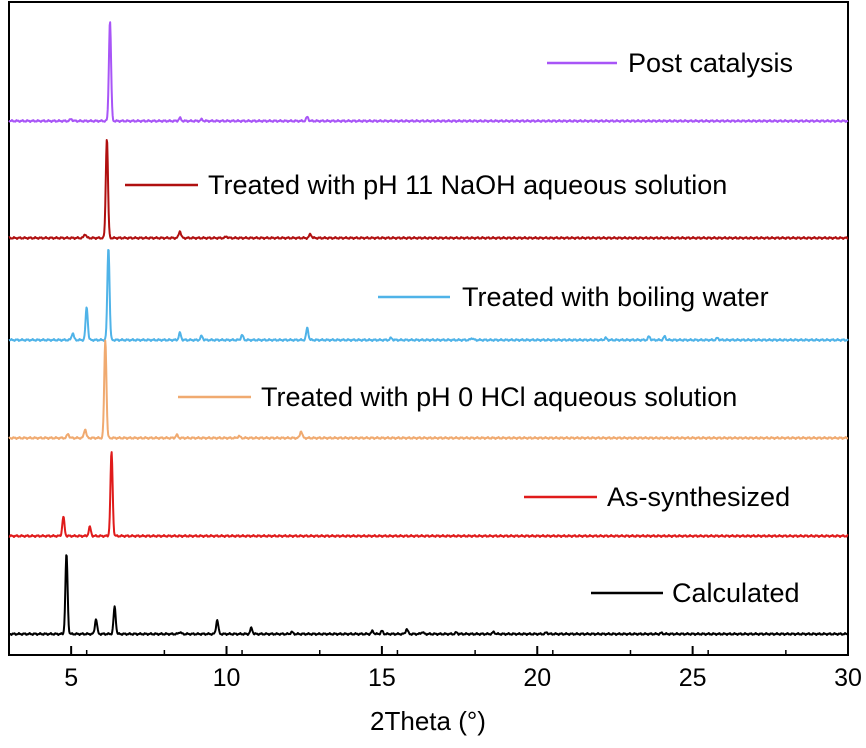 This screenshot has height=748, width=866. I want to click on series-line-treated-with-ph-11-naoh-aqueous-solution, so click(428, 189).